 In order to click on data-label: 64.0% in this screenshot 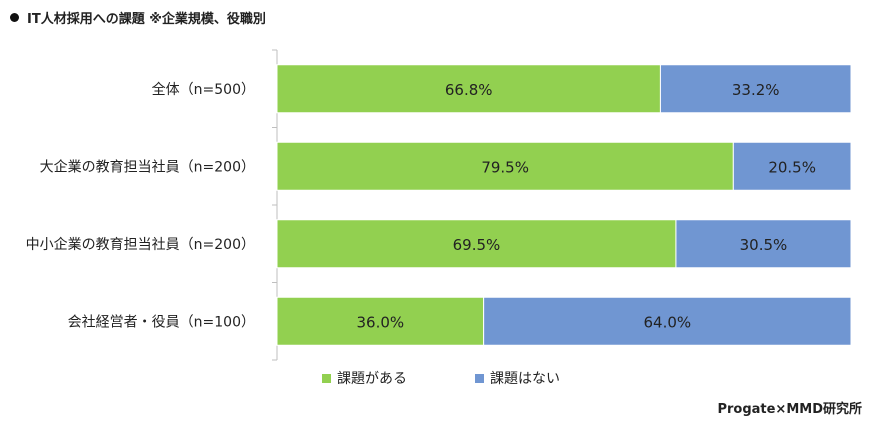, I will do `click(667, 322)`.